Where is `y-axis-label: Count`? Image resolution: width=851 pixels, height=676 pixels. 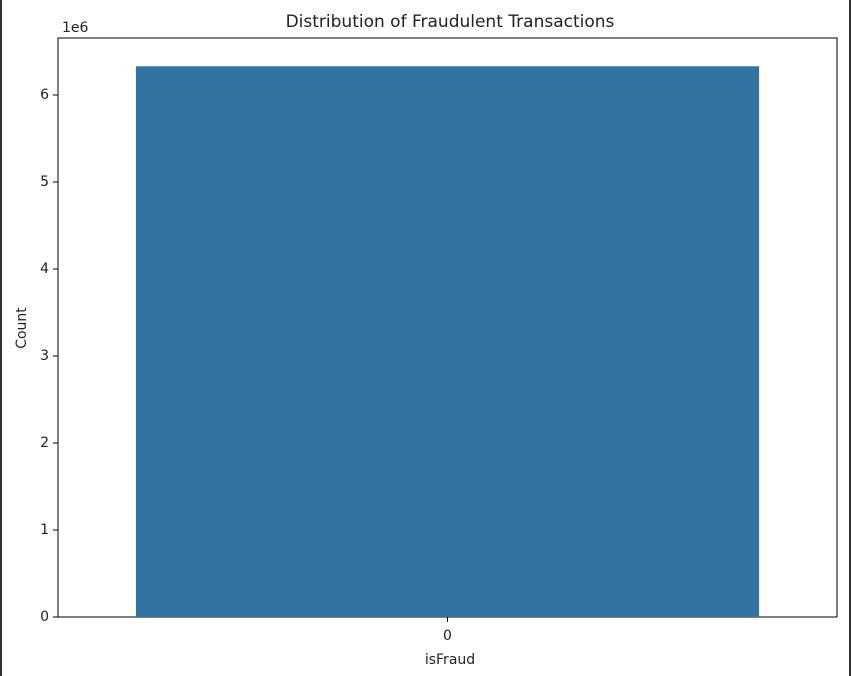
y-axis-label: Count is located at coordinates (22, 328).